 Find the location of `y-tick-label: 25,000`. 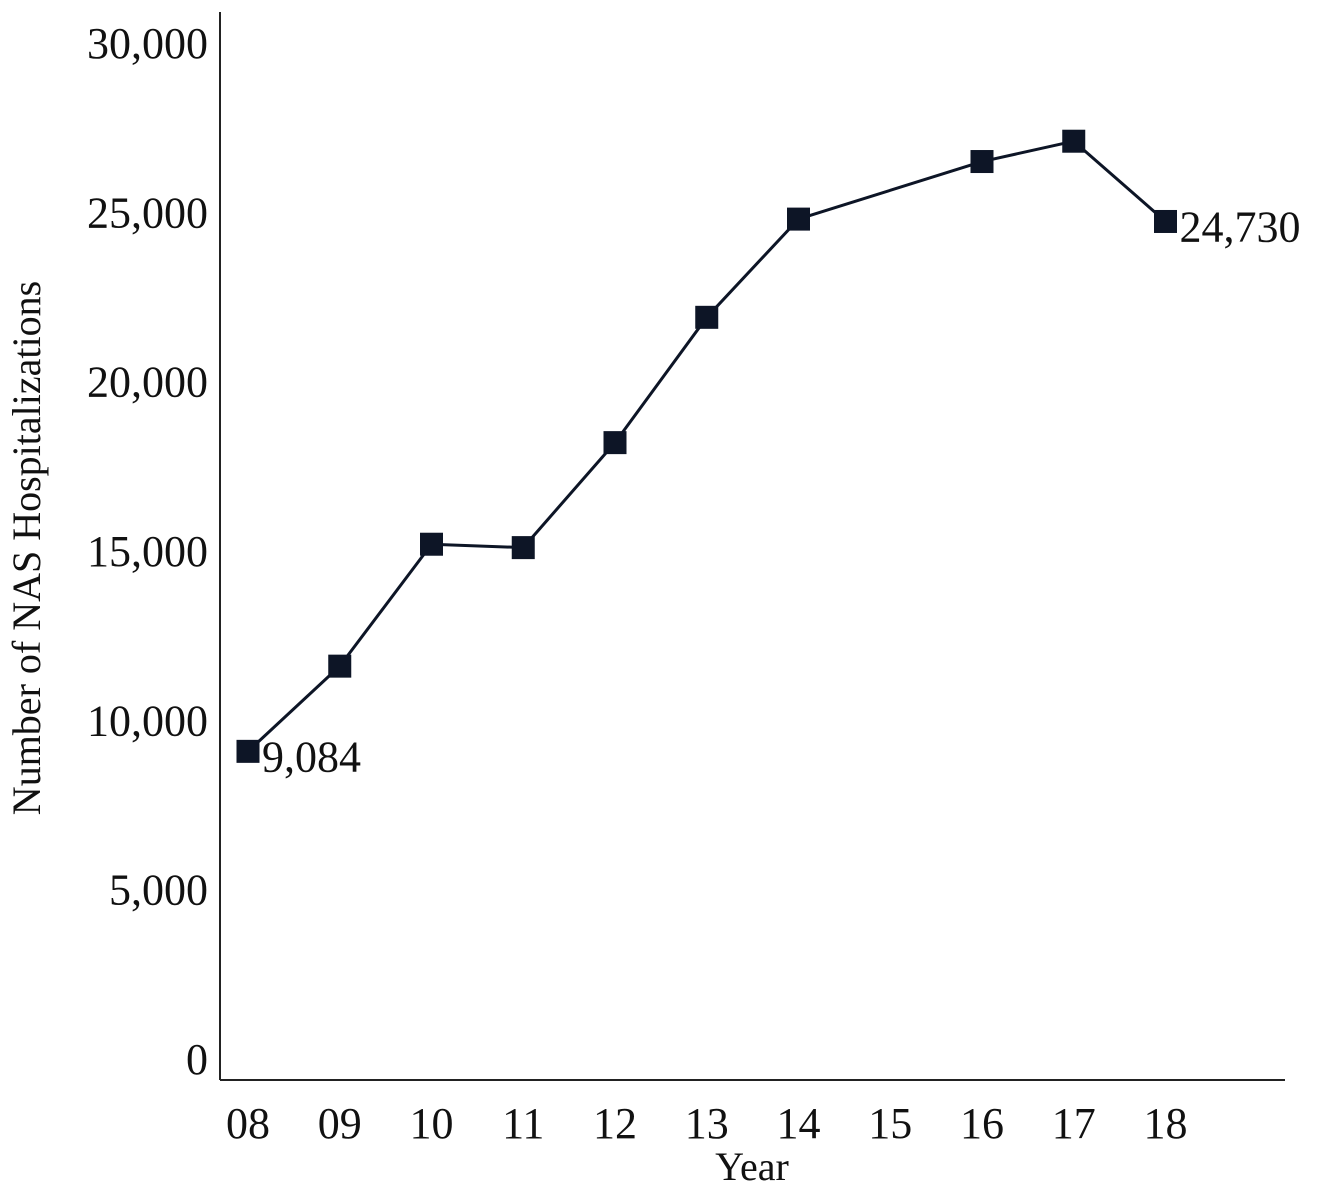

y-tick-label: 25,000 is located at coordinates (147, 212).